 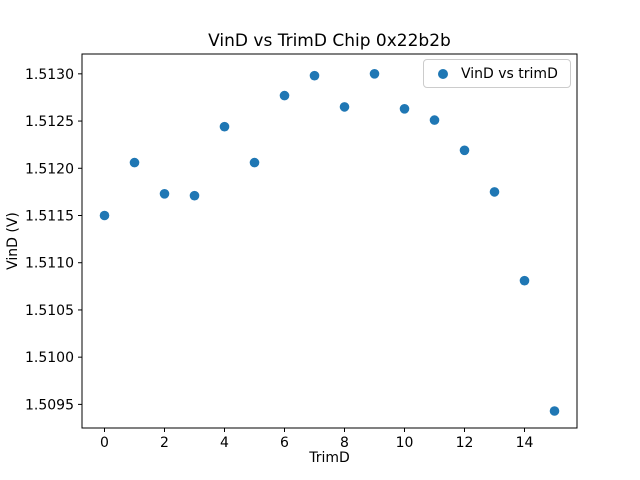 I want to click on x-tick-label: 0, so click(x=104, y=443).